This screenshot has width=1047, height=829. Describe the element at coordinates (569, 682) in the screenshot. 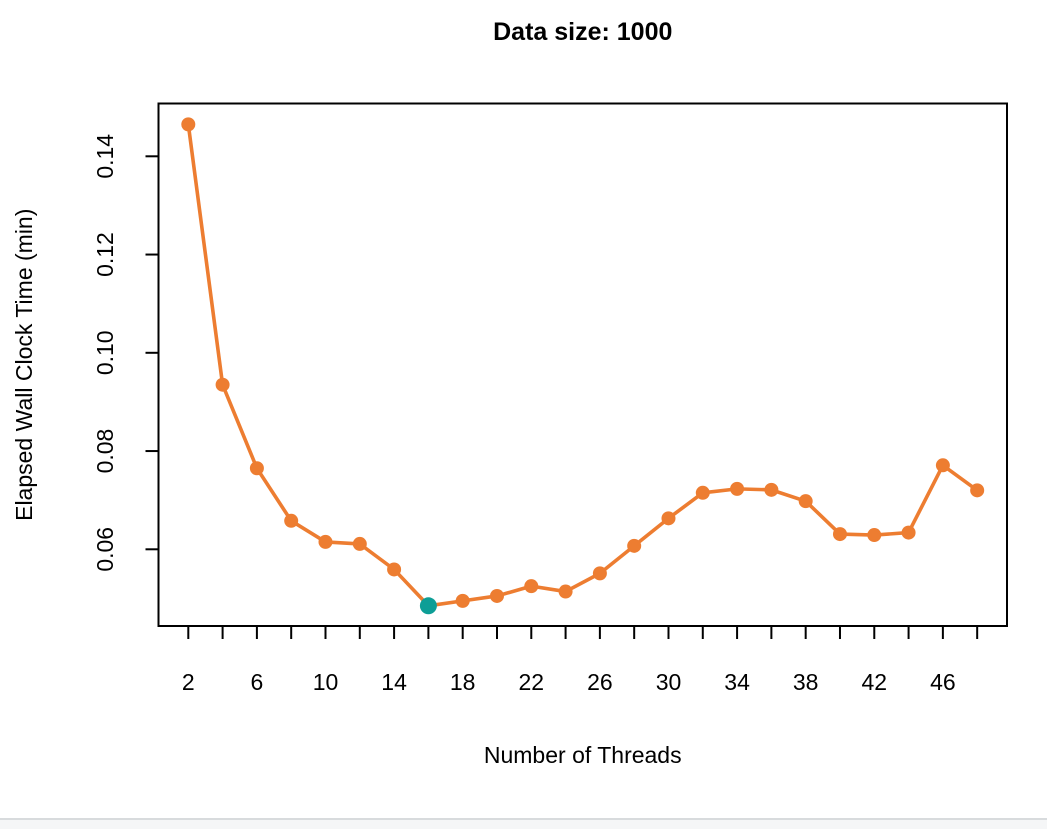

I see `x-axis-tick-labels: 2 6 10 14 18 22 26 30 34 38 42 46` at that location.